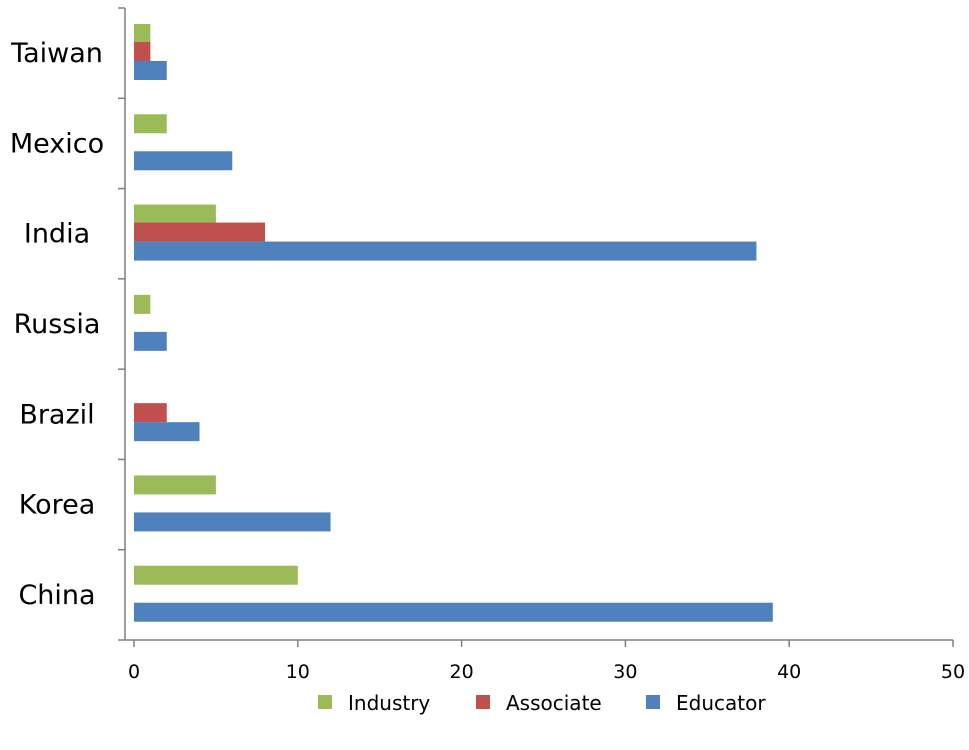 Image resolution: width=969 pixels, height=750 pixels. I want to click on x-tick-label: 10, so click(298, 672).